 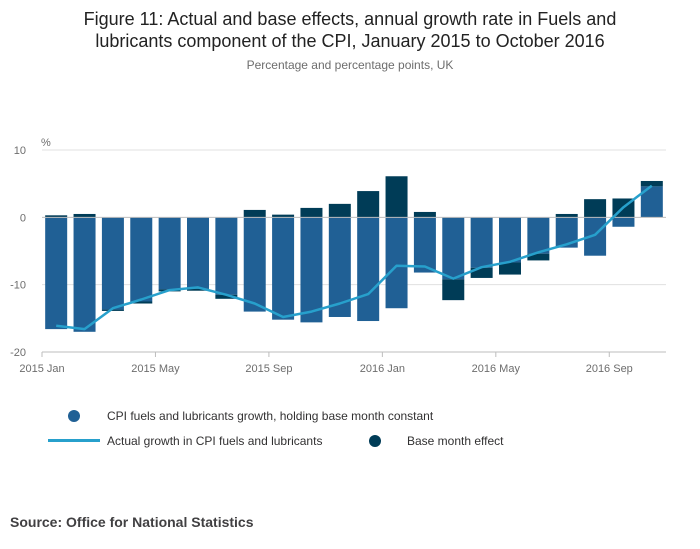 I want to click on x-tick-label: 2015 Sep, so click(x=268, y=369).